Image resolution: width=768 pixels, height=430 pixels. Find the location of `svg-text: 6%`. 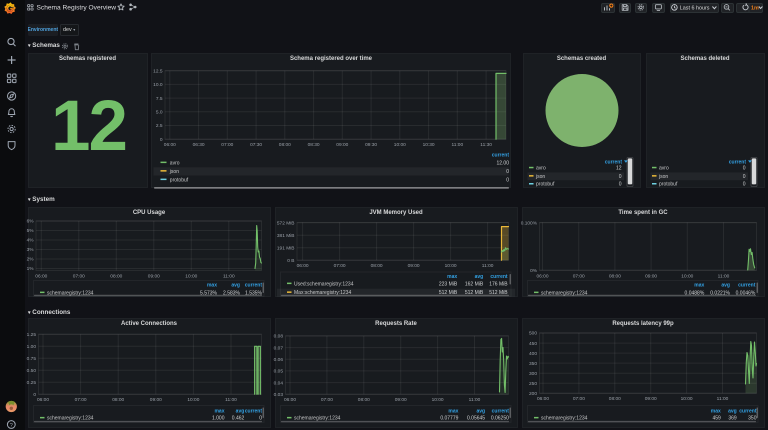

svg-text: 6% is located at coordinates (31, 222).